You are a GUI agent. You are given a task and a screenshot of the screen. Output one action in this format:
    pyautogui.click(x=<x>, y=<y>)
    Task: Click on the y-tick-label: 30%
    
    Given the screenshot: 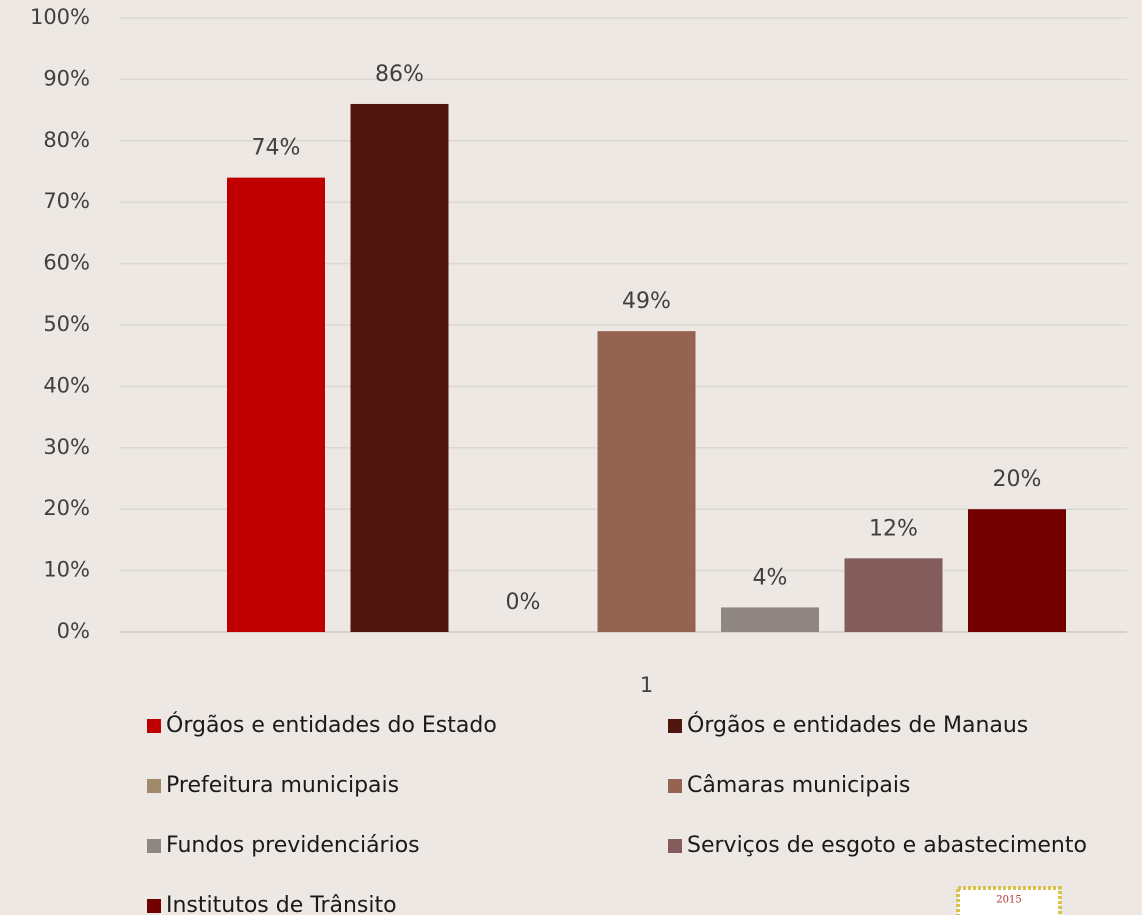 What is the action you would take?
    pyautogui.click(x=66, y=447)
    